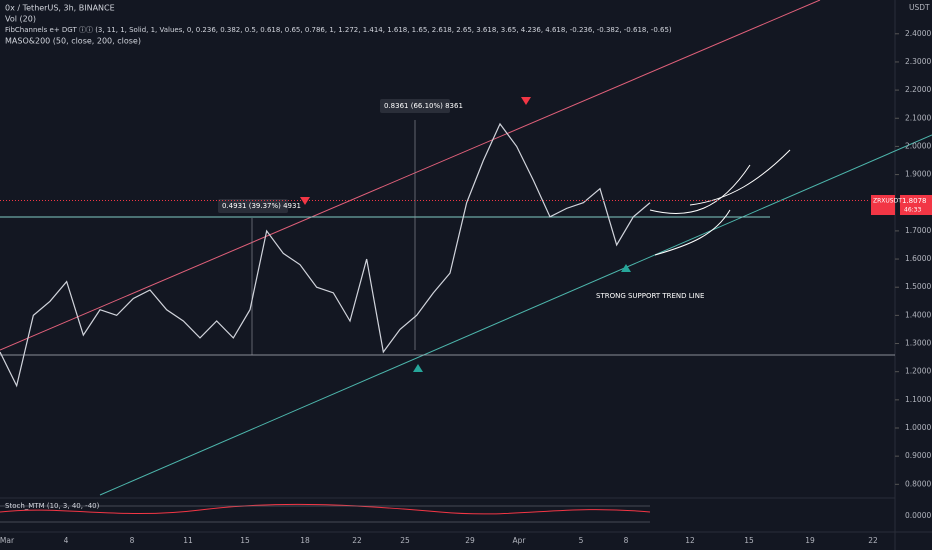 The image size is (932, 550). What do you see at coordinates (918, 61) in the screenshot?
I see `y-tick-label: 2.3000` at bounding box center [918, 61].